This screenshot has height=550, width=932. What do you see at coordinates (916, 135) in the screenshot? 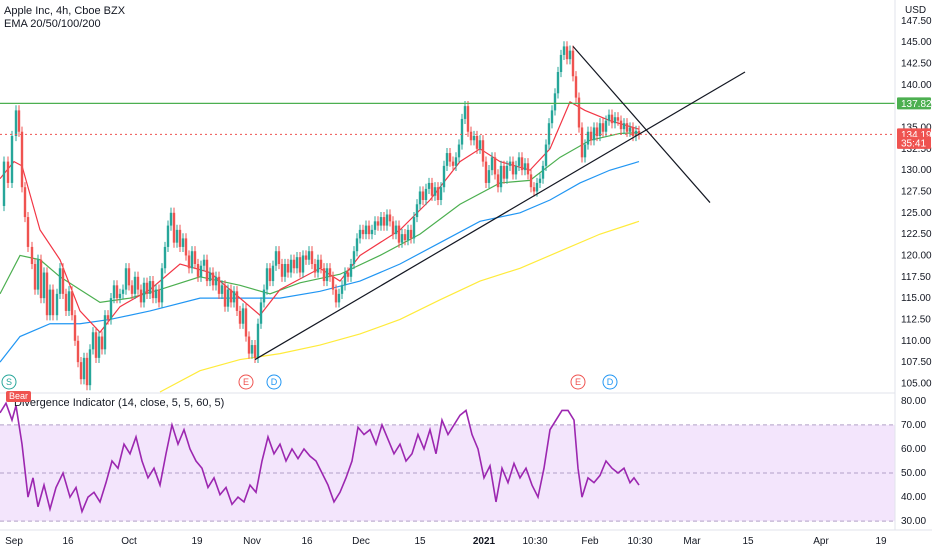
I see `price-tag-label: 134.19` at bounding box center [916, 135].